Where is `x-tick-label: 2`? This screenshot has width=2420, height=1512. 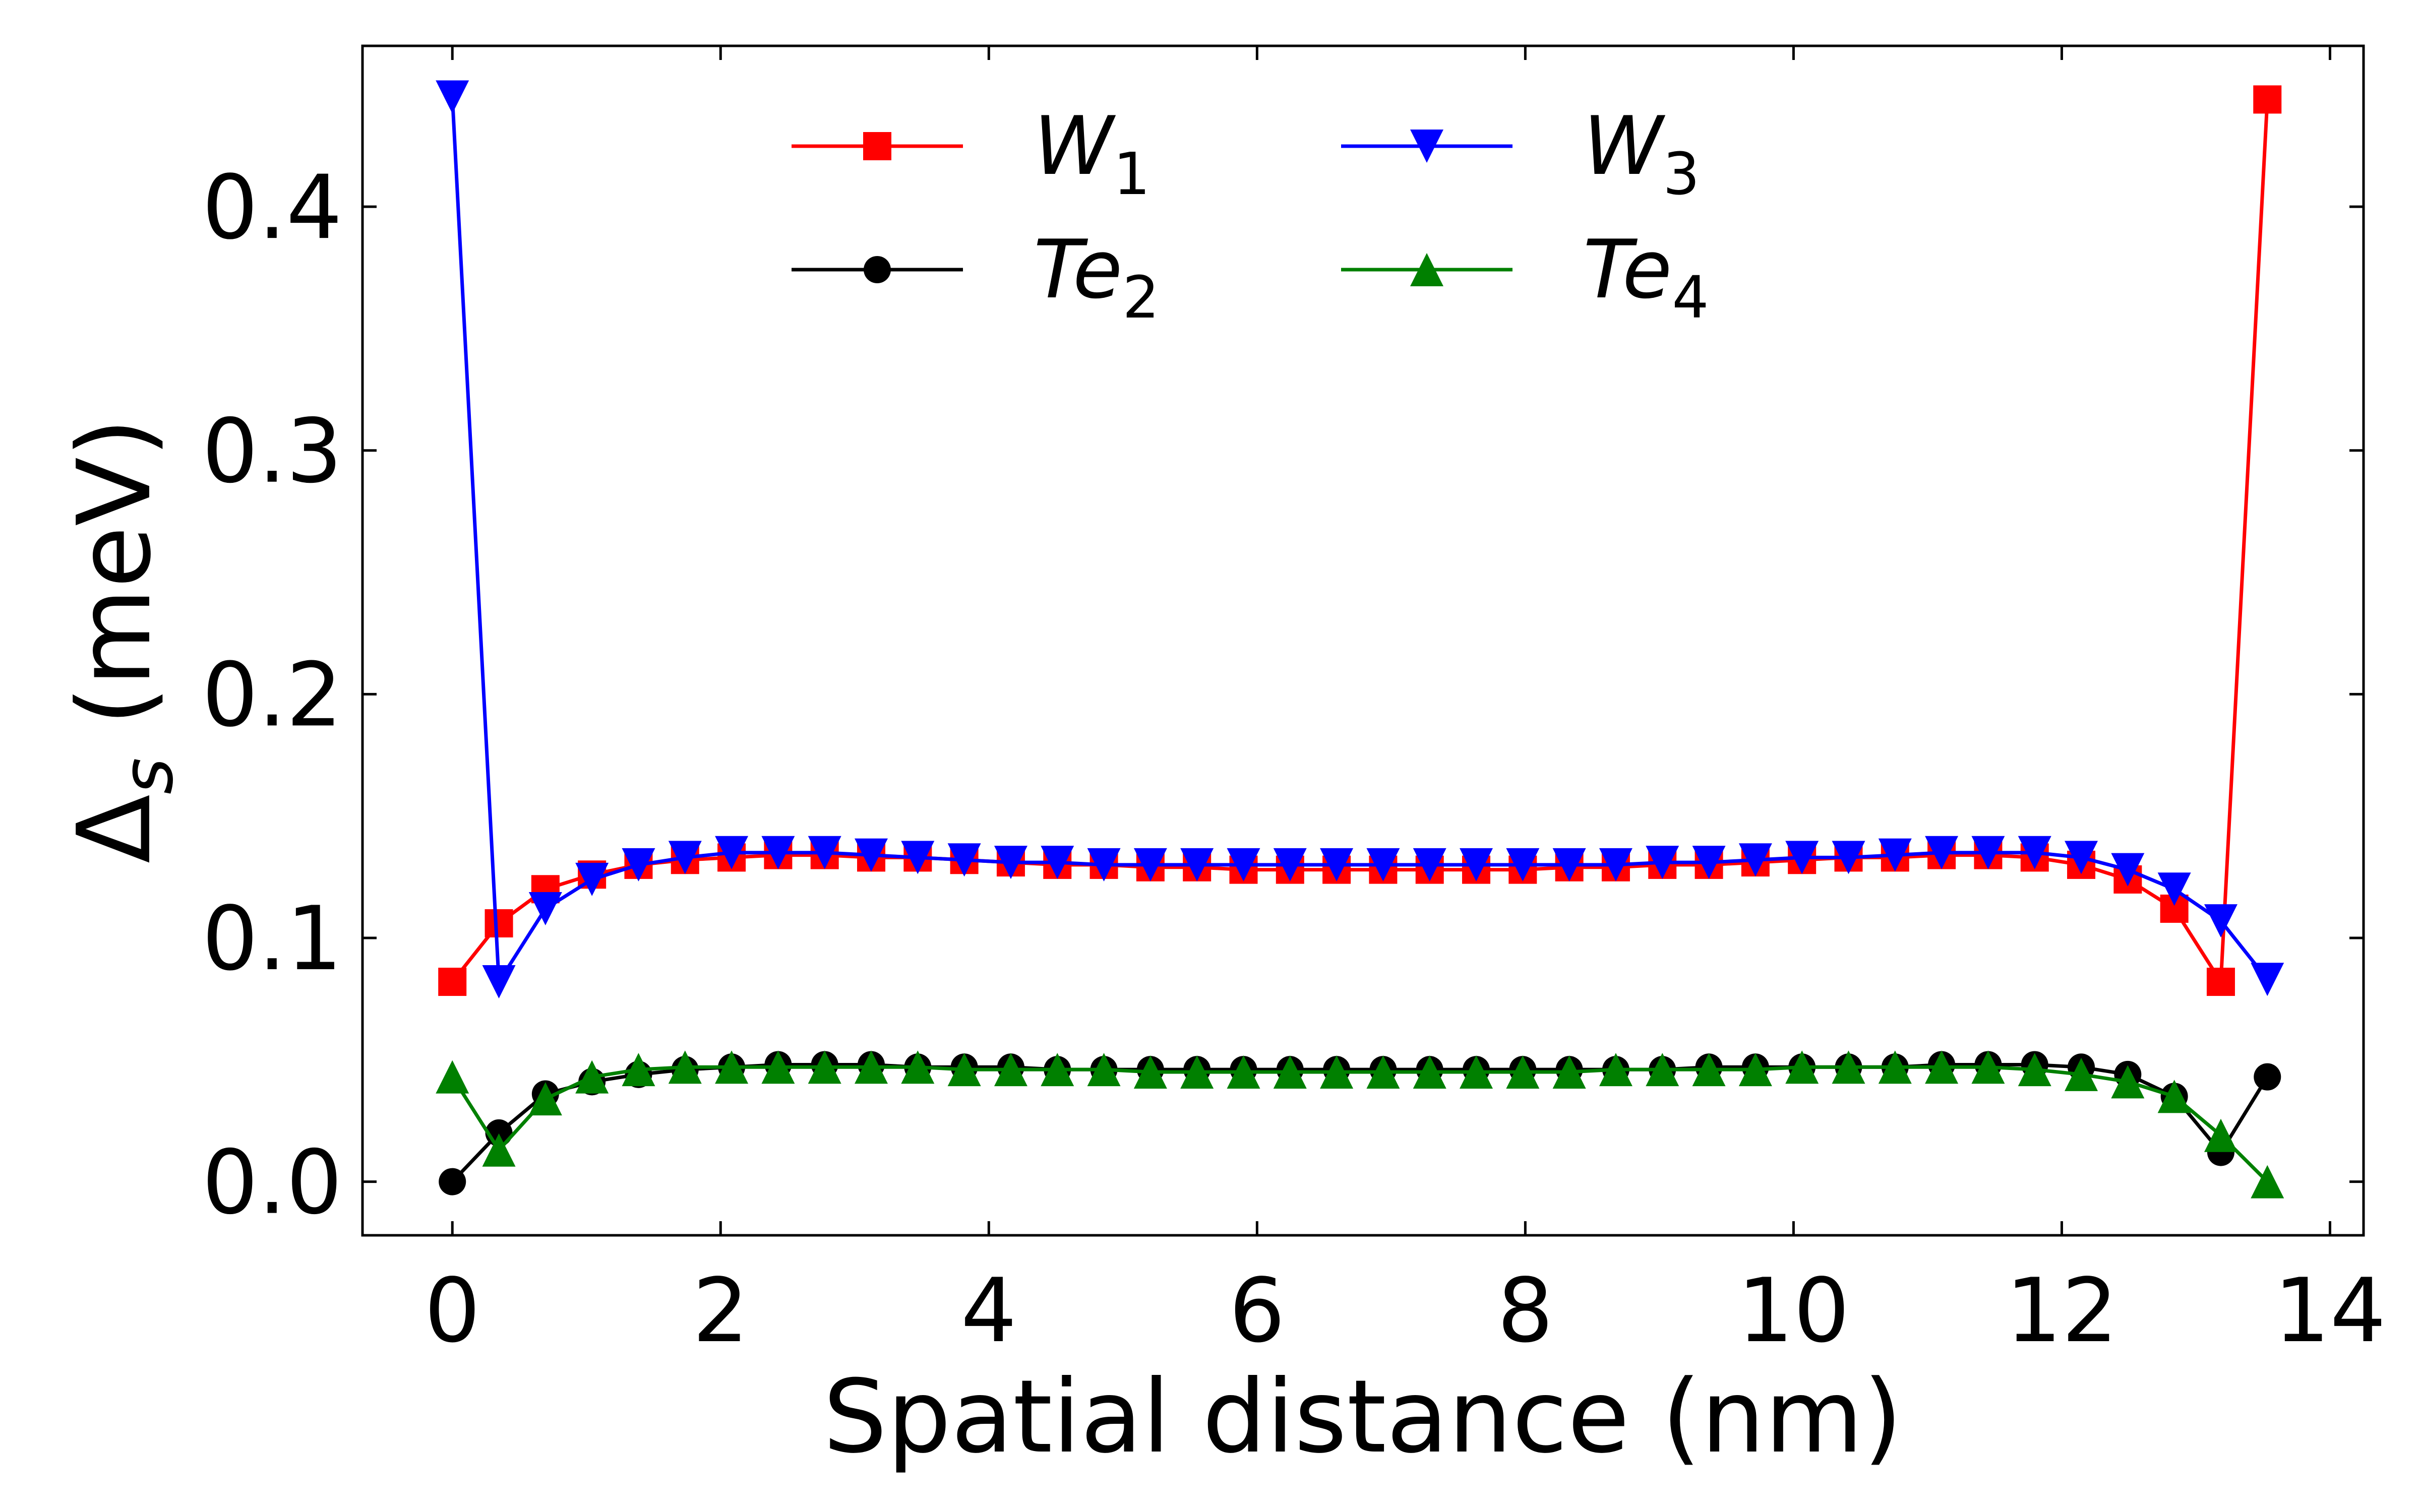
x-tick-label: 2 is located at coordinates (721, 1311).